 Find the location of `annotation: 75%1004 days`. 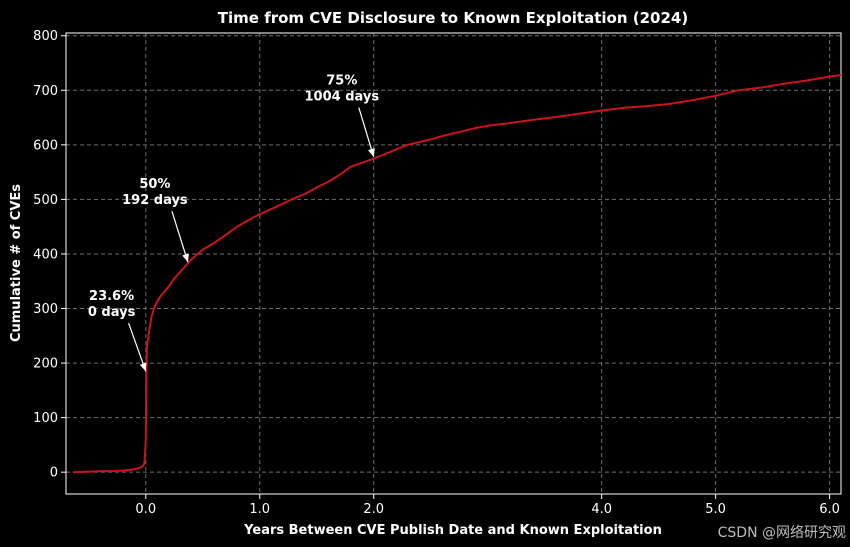

annotation: 75%1004 days is located at coordinates (342, 116).